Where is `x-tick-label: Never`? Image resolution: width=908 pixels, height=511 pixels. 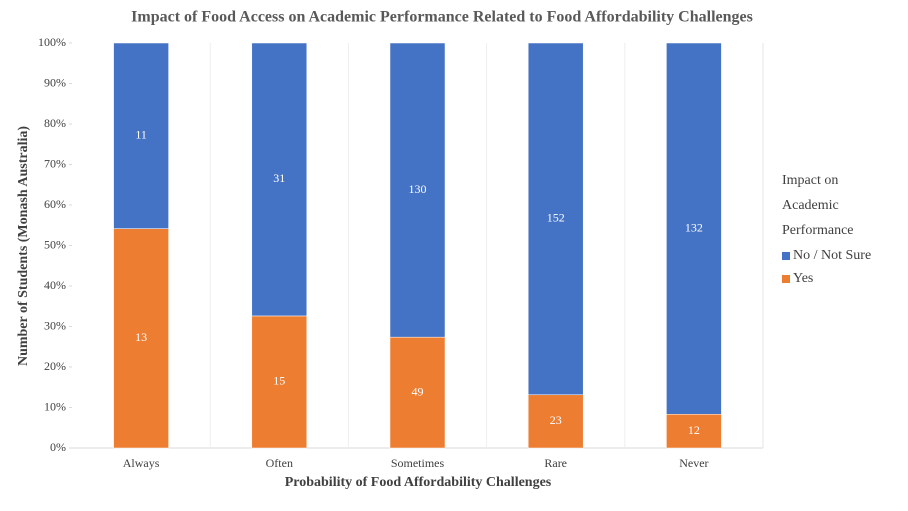
x-tick-label: Never is located at coordinates (693, 463).